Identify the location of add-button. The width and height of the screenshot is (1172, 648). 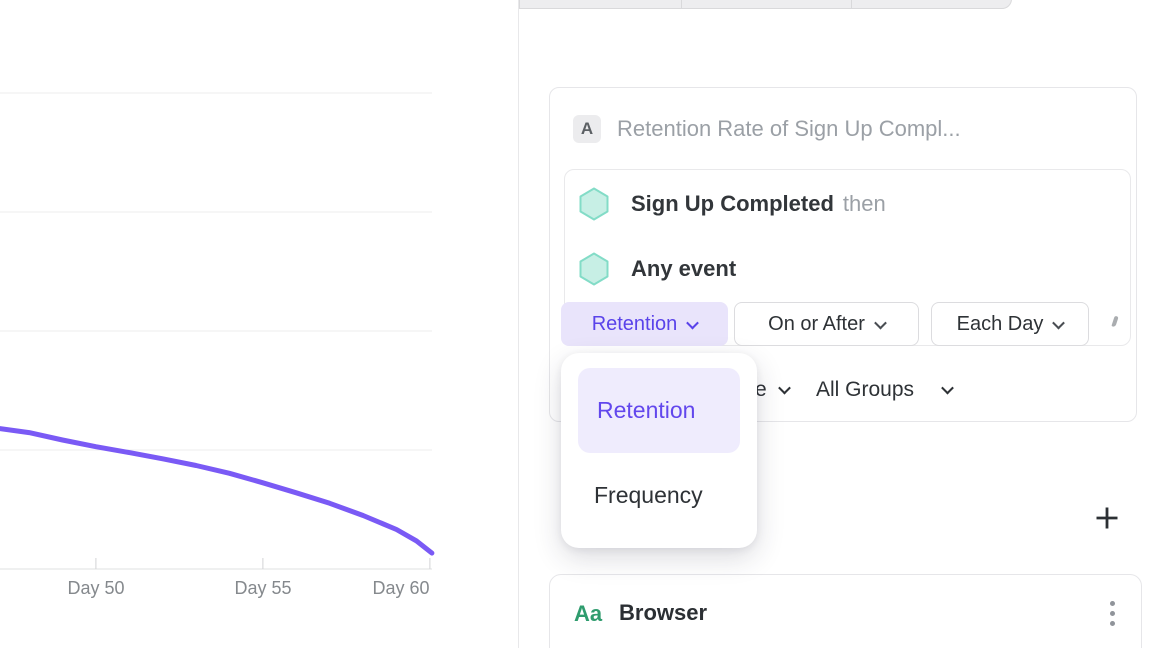
(1107, 518).